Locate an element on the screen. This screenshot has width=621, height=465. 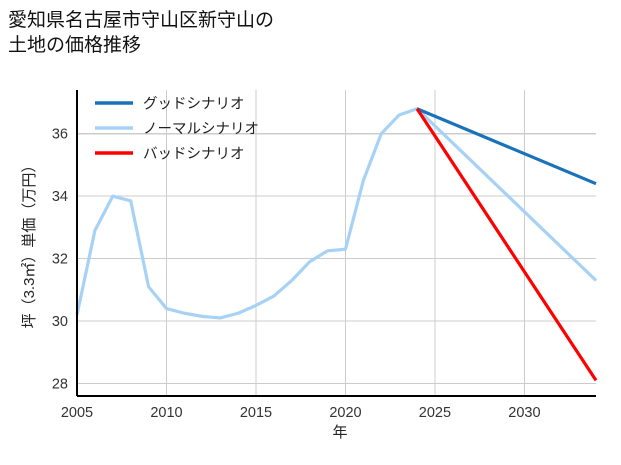
x-tick-label: 2025 is located at coordinates (435, 413).